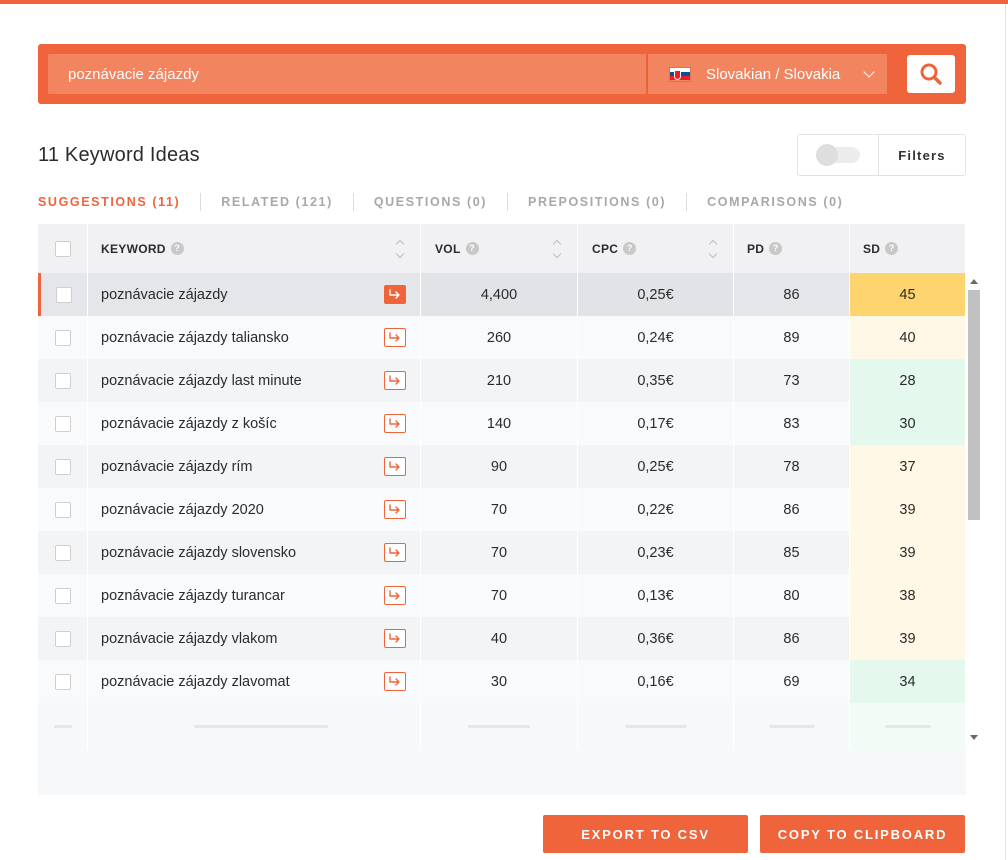 The image size is (1008, 860). Describe the element at coordinates (656, 337) in the screenshot. I see `cpc-cell: 0,24€` at that location.